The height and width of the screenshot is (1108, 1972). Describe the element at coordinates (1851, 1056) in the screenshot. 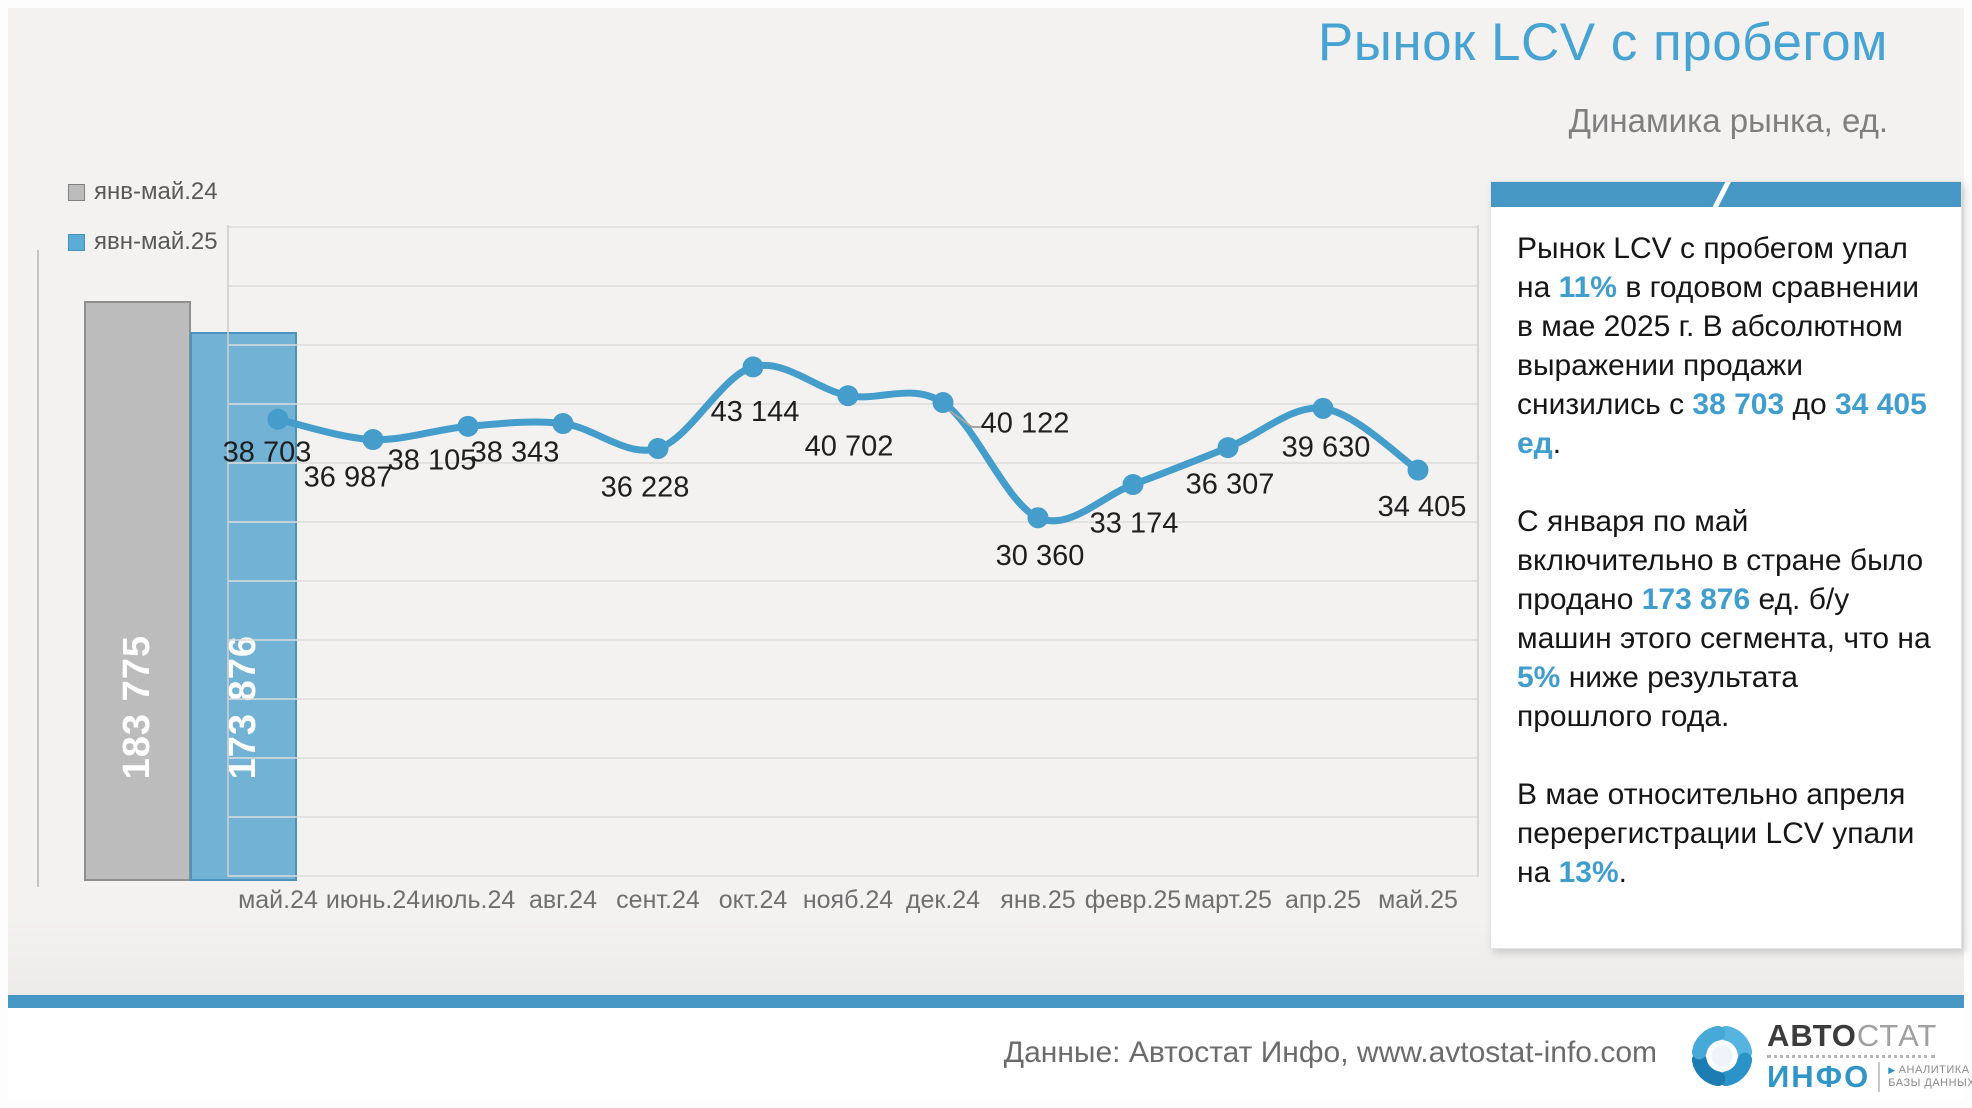

I see `logo-dotted-line` at that location.